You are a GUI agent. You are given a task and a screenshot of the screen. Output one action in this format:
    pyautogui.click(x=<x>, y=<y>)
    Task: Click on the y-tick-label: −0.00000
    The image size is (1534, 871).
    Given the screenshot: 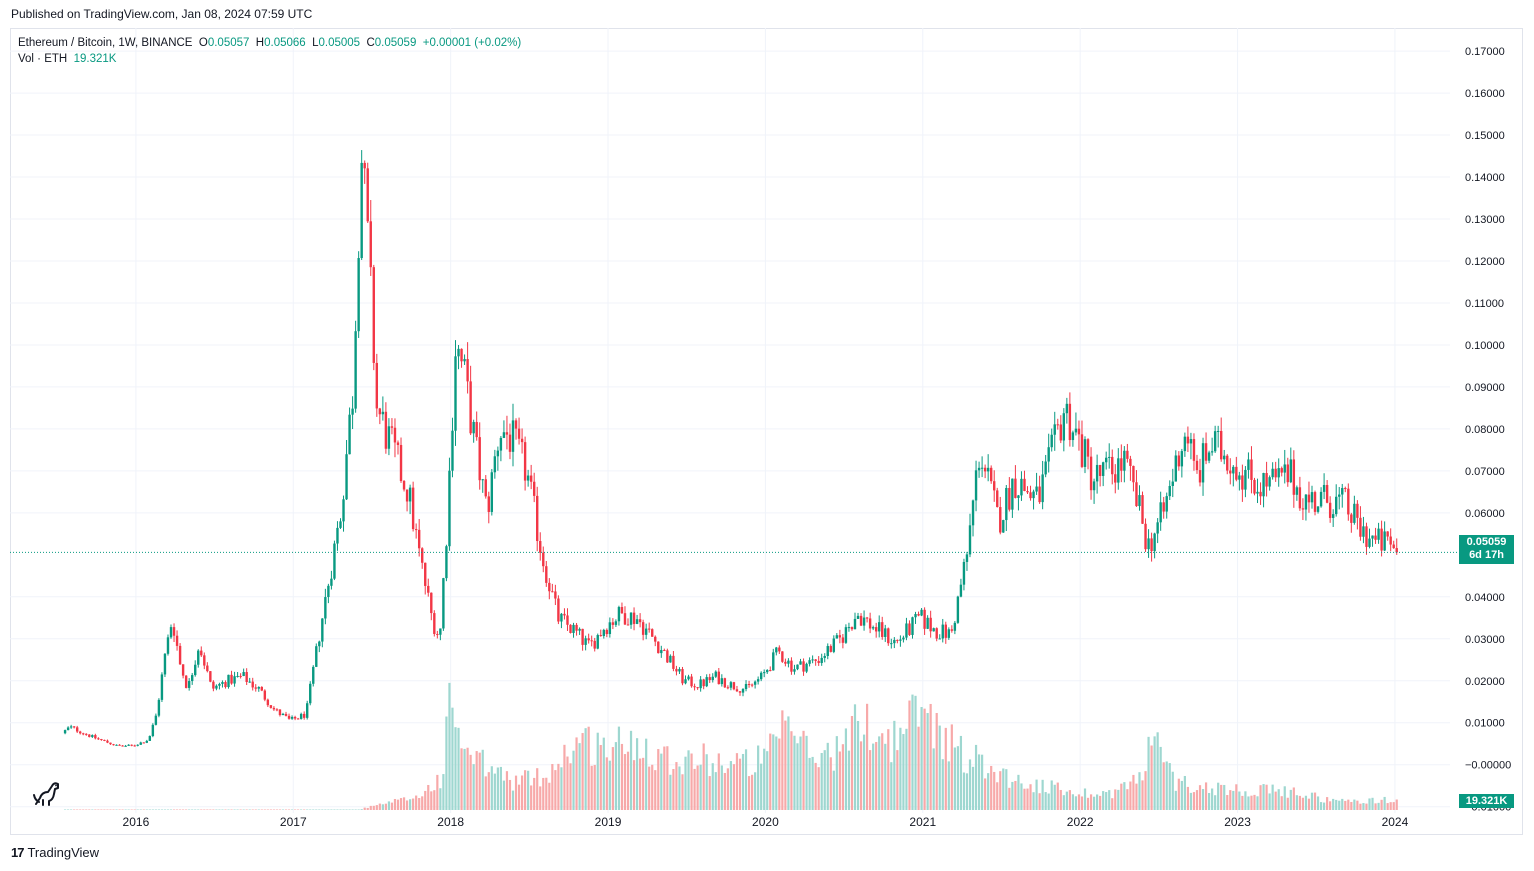 What is the action you would take?
    pyautogui.click(x=1488, y=766)
    